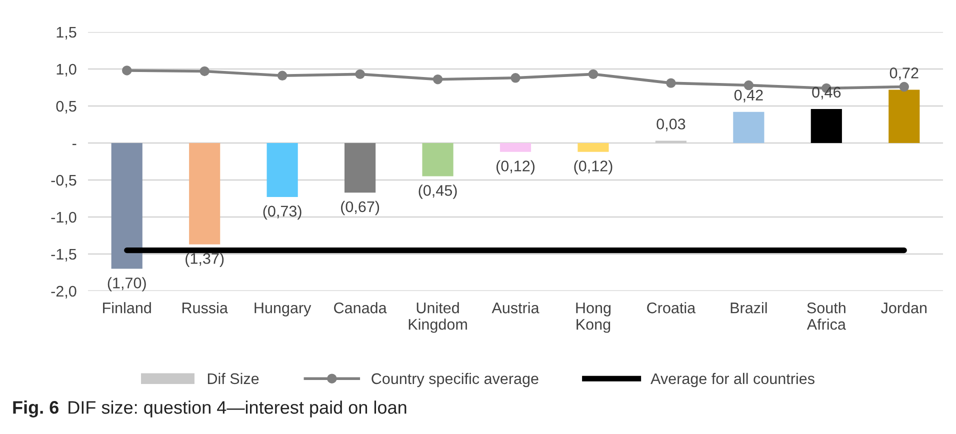 This screenshot has height=434, width=956. Describe the element at coordinates (360, 208) in the screenshot. I see `data-label: (0,67)` at that location.